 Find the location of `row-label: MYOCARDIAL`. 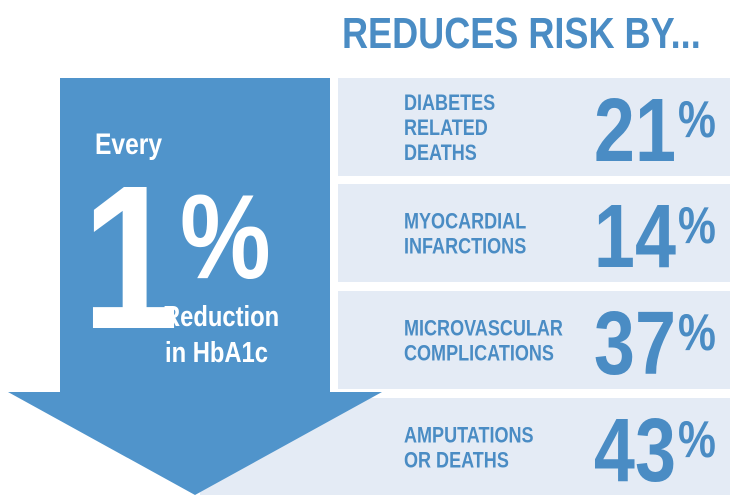

row-label: MYOCARDIAL is located at coordinates (465, 222).